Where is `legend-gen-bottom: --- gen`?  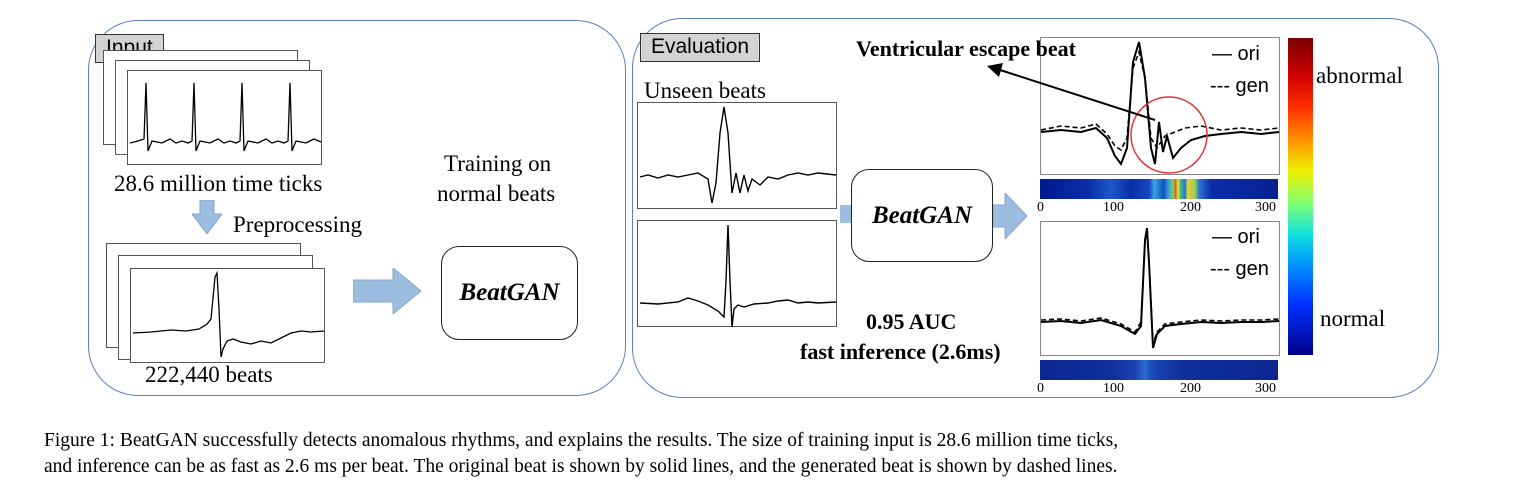
legend-gen-bottom: --- gen is located at coordinates (1239, 269).